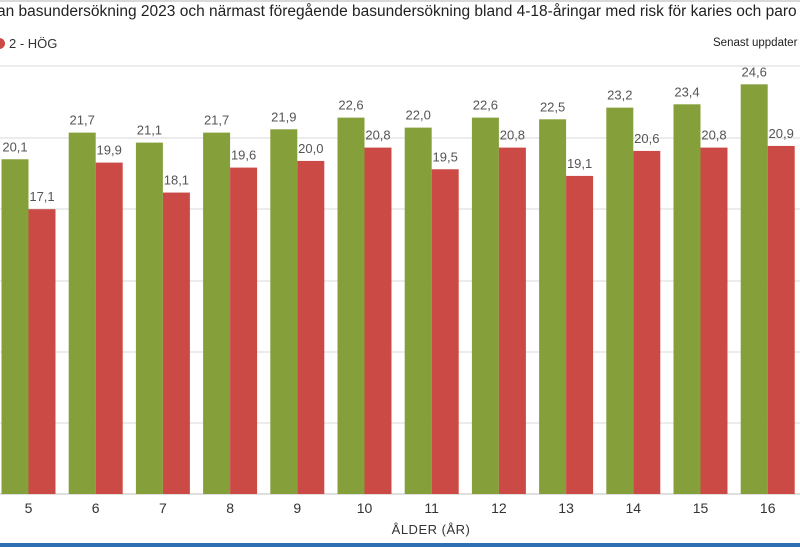  Describe the element at coordinates (400, 545) in the screenshot. I see `bottom-border` at that location.